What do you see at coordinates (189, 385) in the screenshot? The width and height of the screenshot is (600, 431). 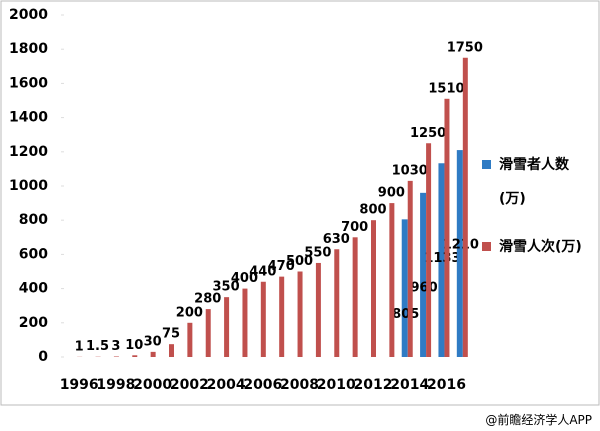 I see `x-tick-label: 2002` at bounding box center [189, 385].